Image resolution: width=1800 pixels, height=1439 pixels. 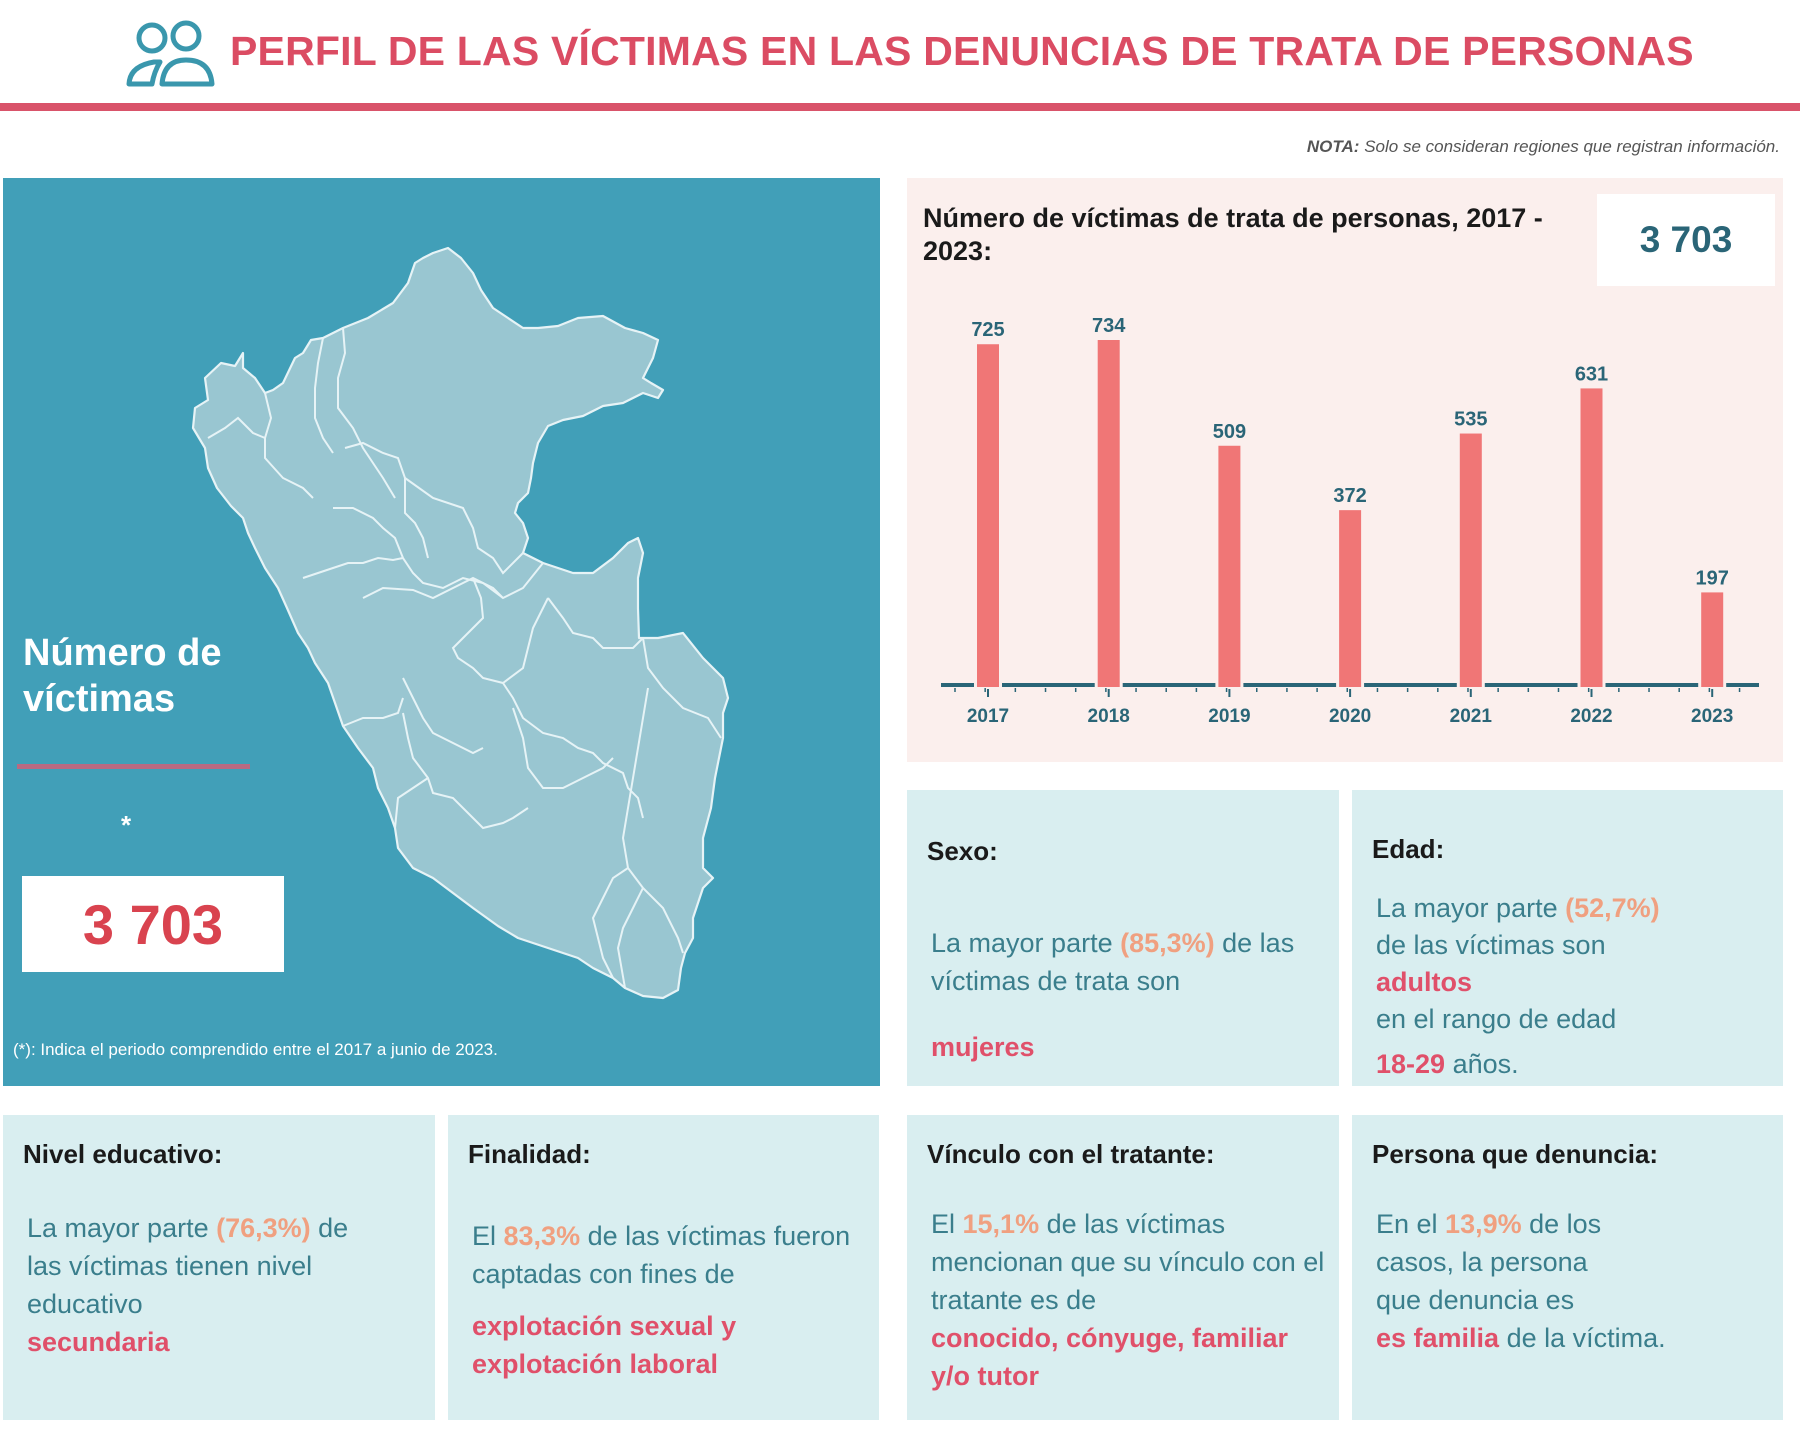 What do you see at coordinates (1349, 496) in the screenshot?
I see `data-label-2020: 372` at bounding box center [1349, 496].